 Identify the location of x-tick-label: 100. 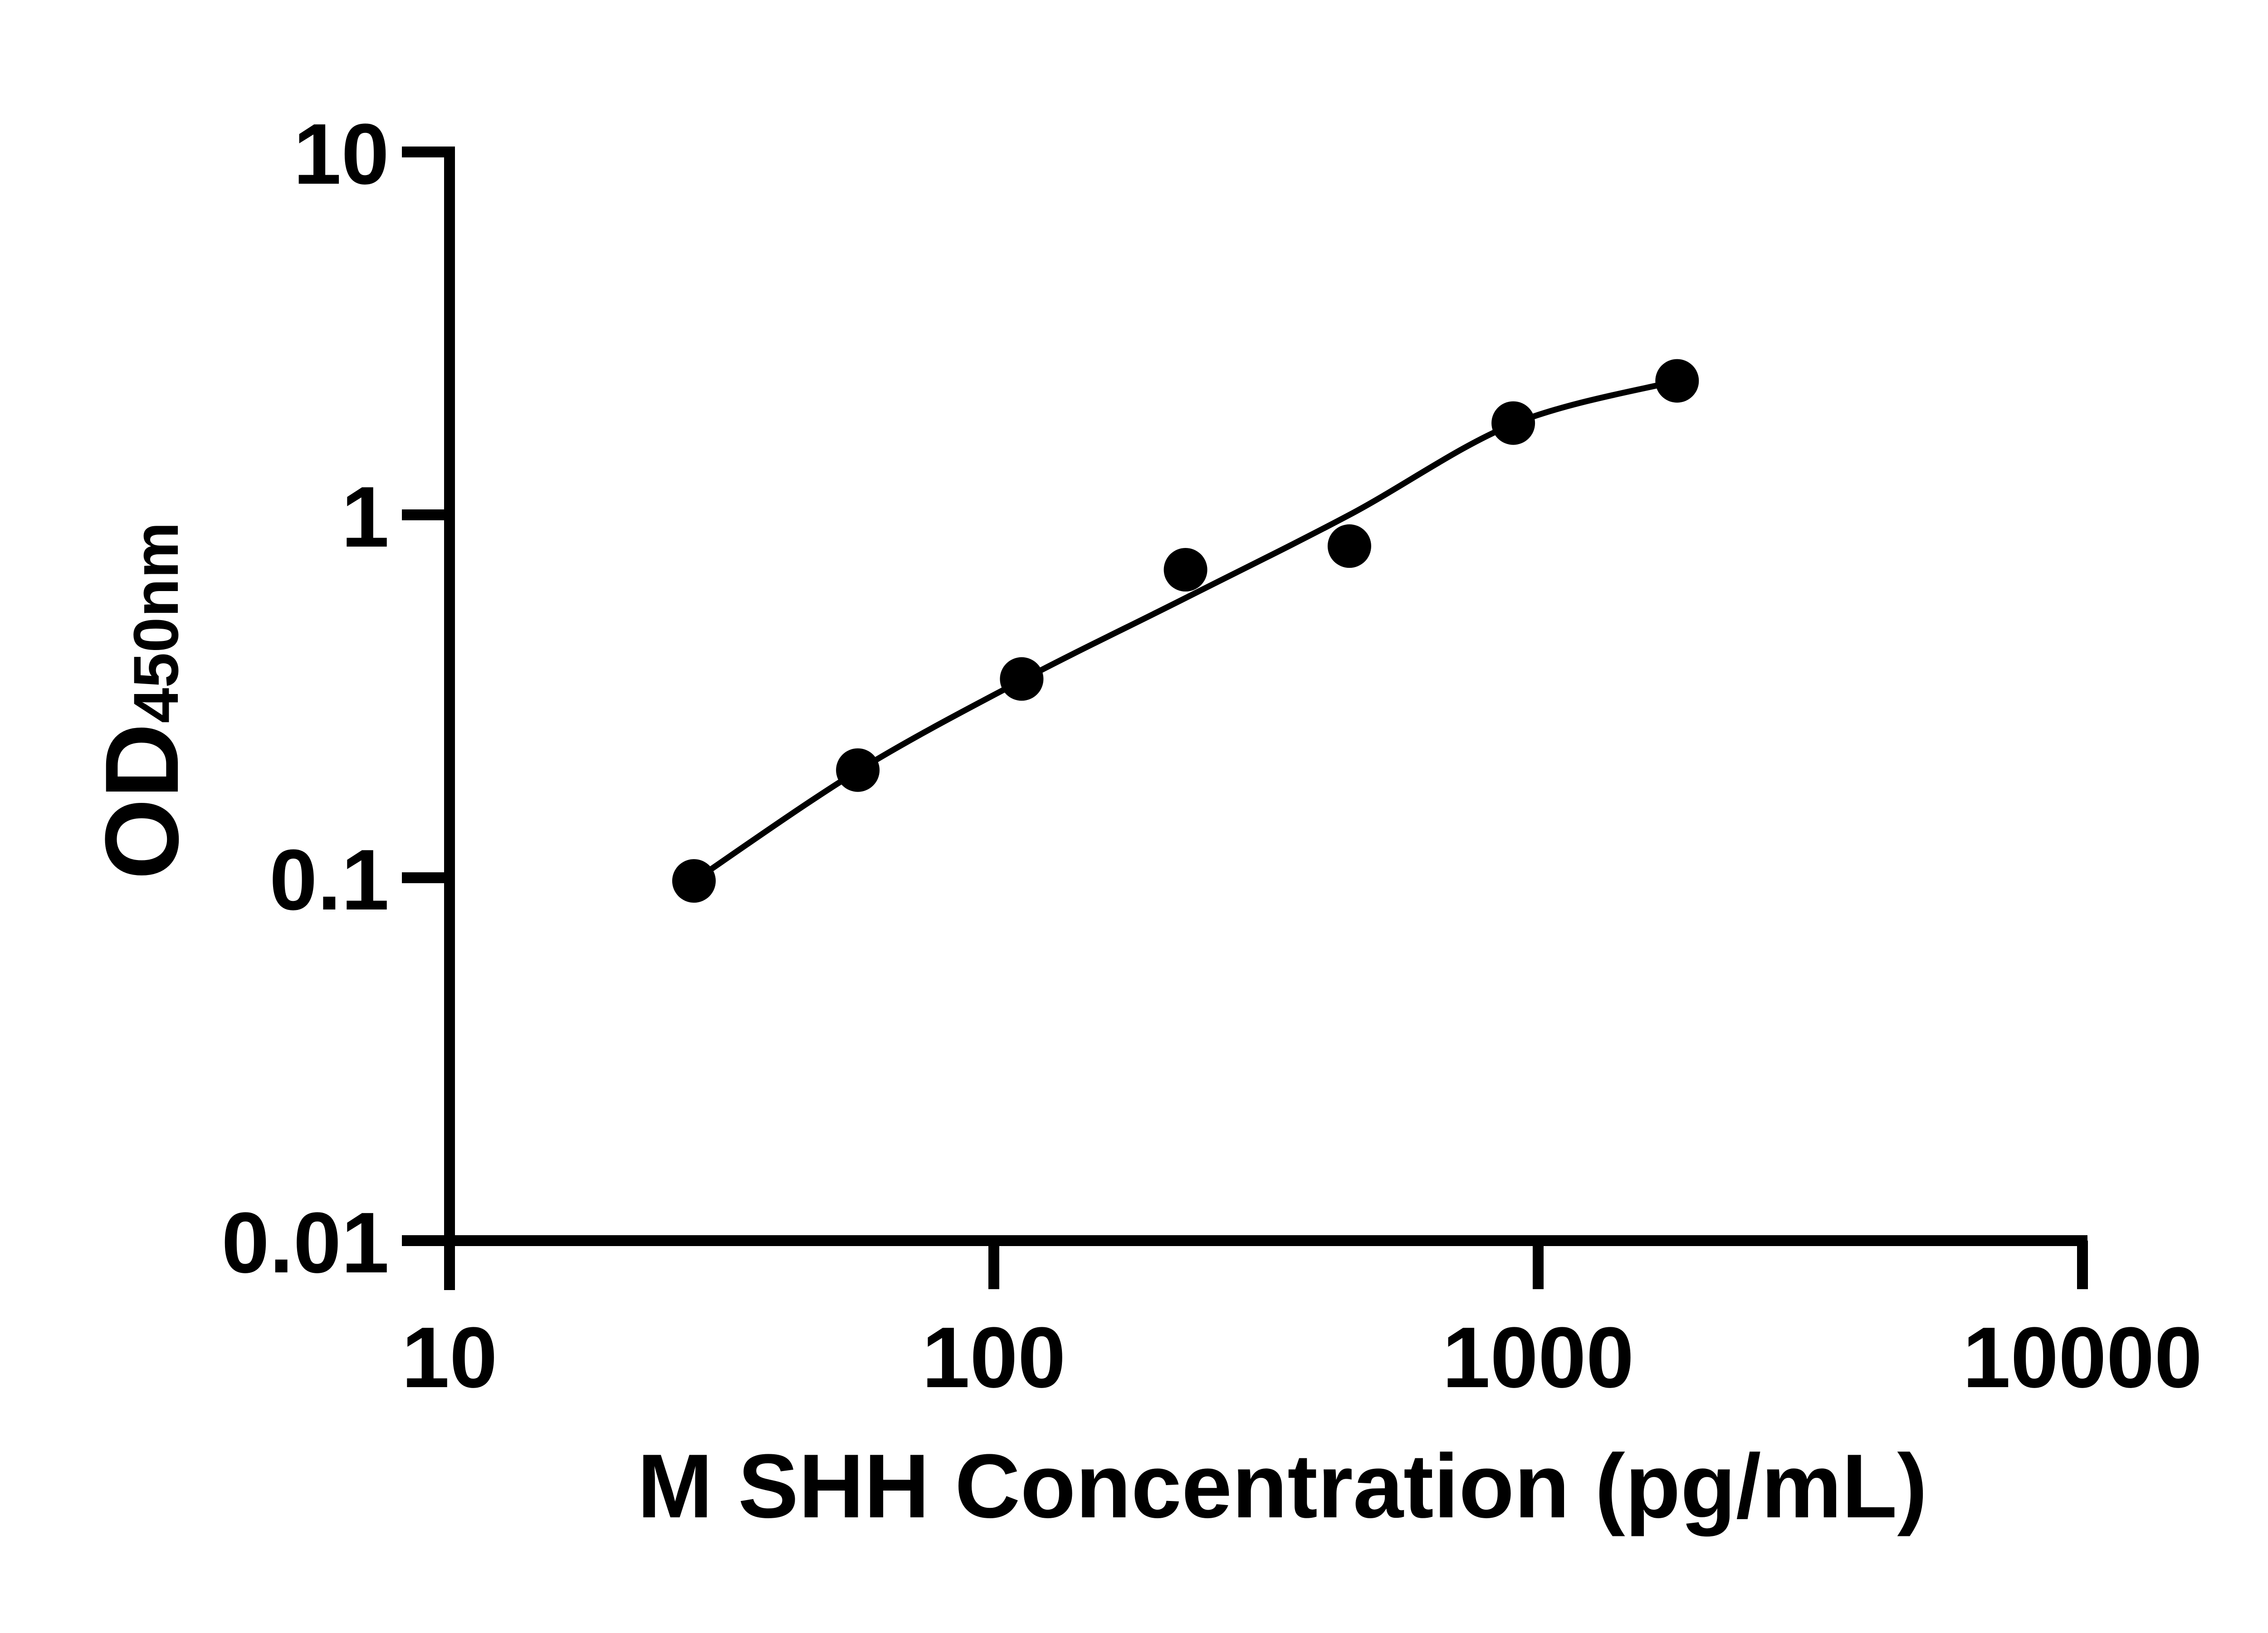
(994, 1358).